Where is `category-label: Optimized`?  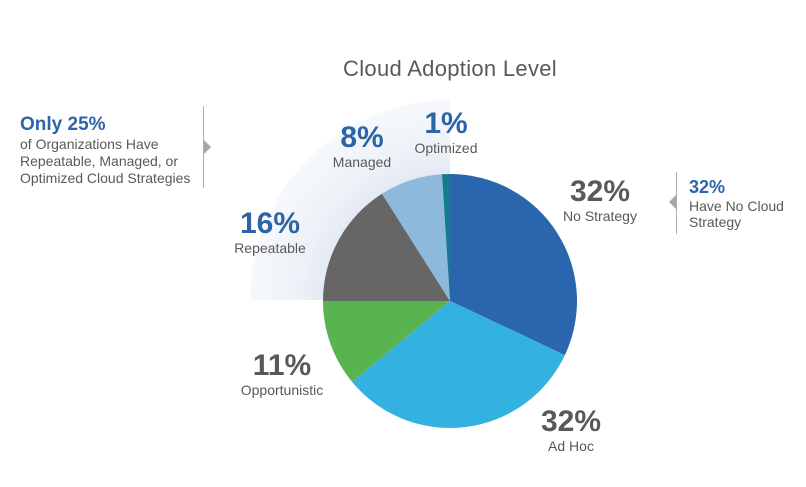 category-label: Optimized is located at coordinates (446, 148).